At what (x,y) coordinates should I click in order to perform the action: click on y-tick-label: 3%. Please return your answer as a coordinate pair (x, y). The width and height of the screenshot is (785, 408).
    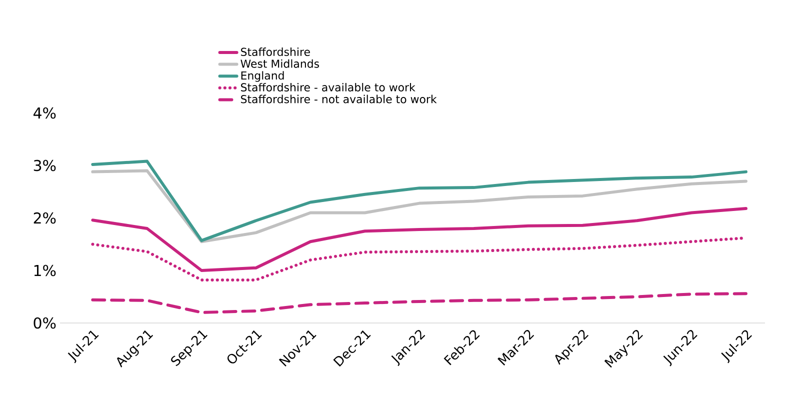
    Looking at the image, I should click on (45, 166).